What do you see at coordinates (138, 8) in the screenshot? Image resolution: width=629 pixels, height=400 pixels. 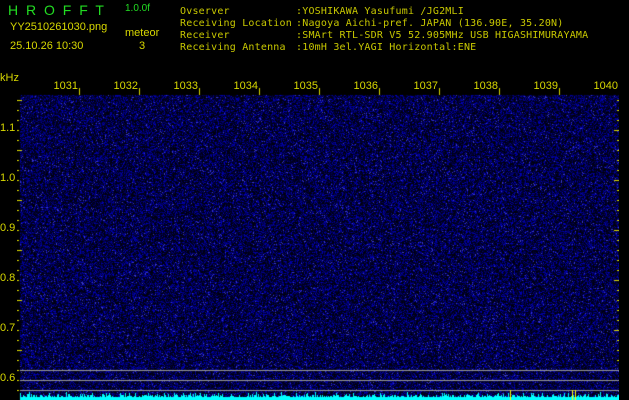 I see `version: 1.0.0f` at bounding box center [138, 8].